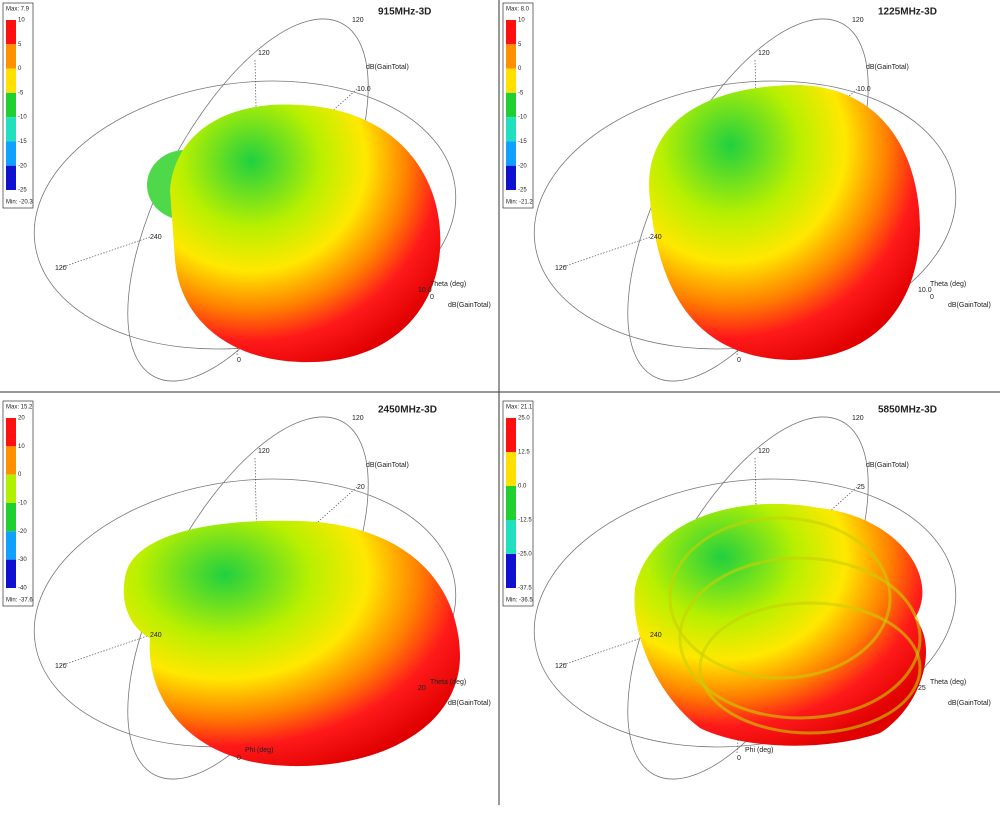  I want to click on legend-max: Max: 15.2, so click(19, 408).